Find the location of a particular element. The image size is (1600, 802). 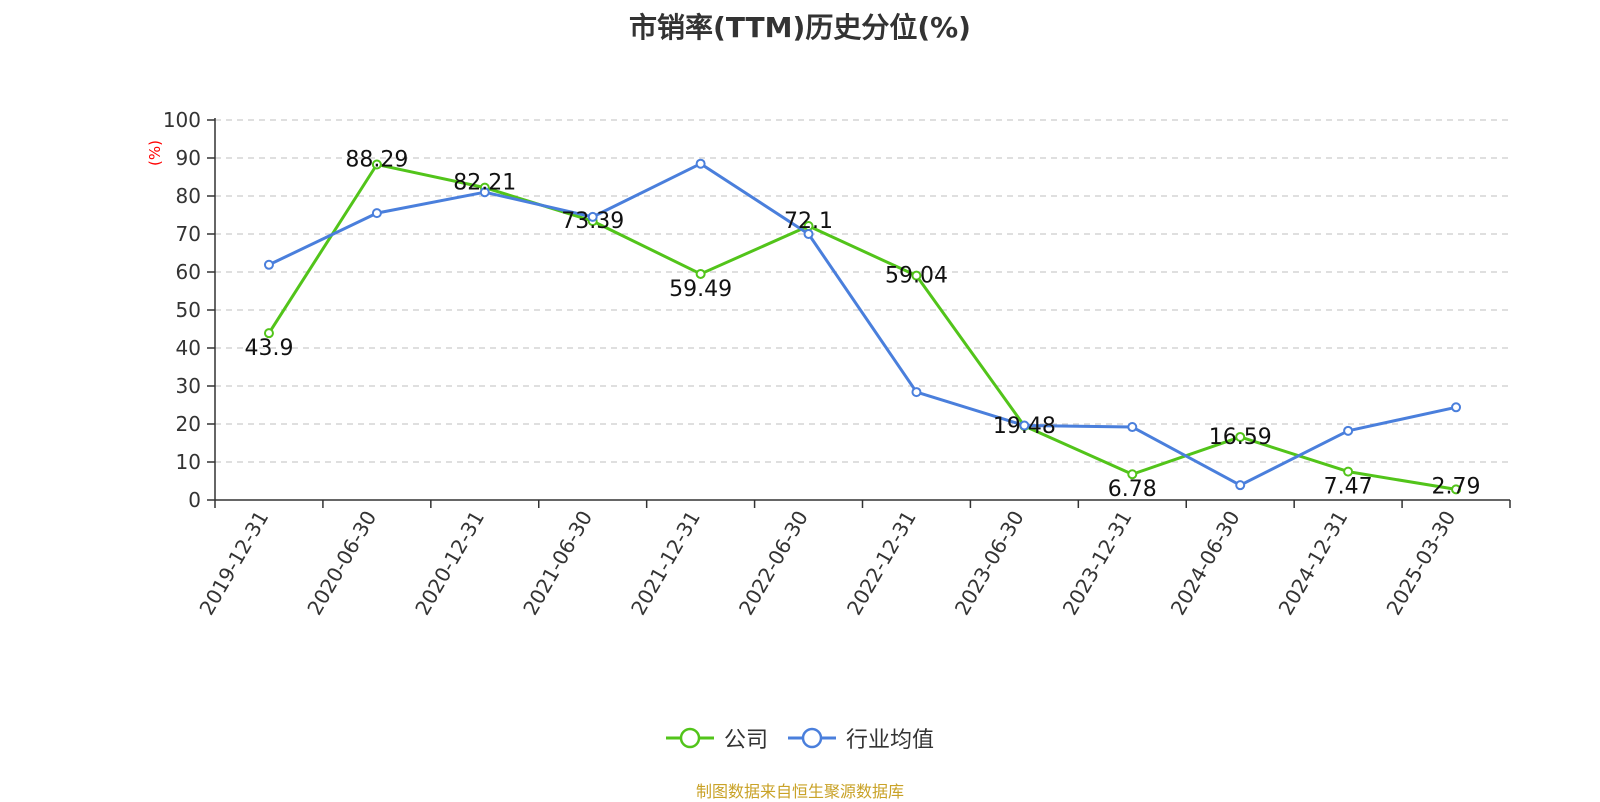

data-label: 19.48 is located at coordinates (1024, 426).